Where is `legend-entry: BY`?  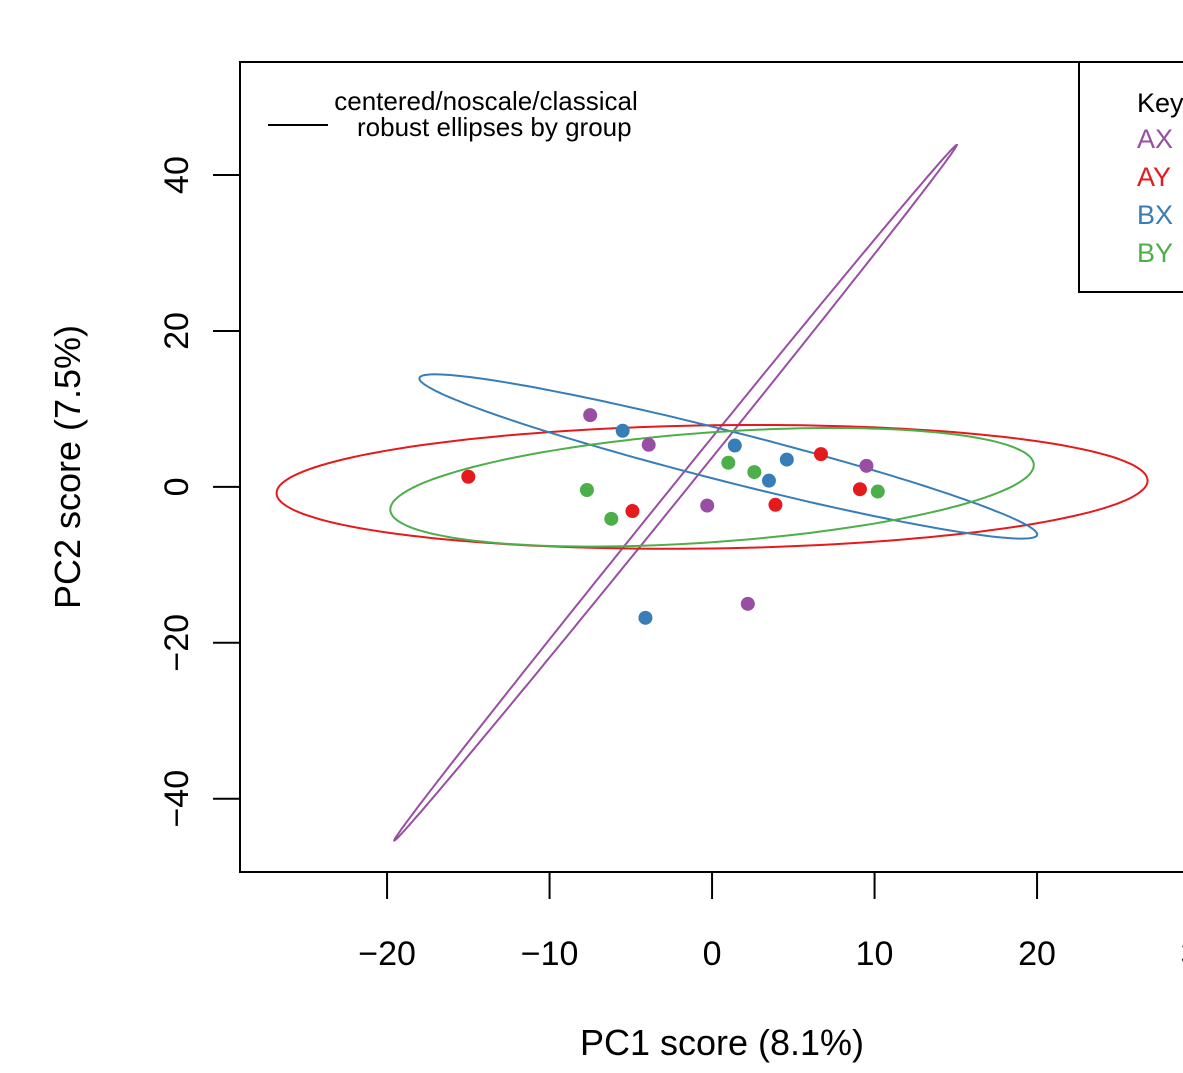 legend-entry: BY is located at coordinates (1155, 253).